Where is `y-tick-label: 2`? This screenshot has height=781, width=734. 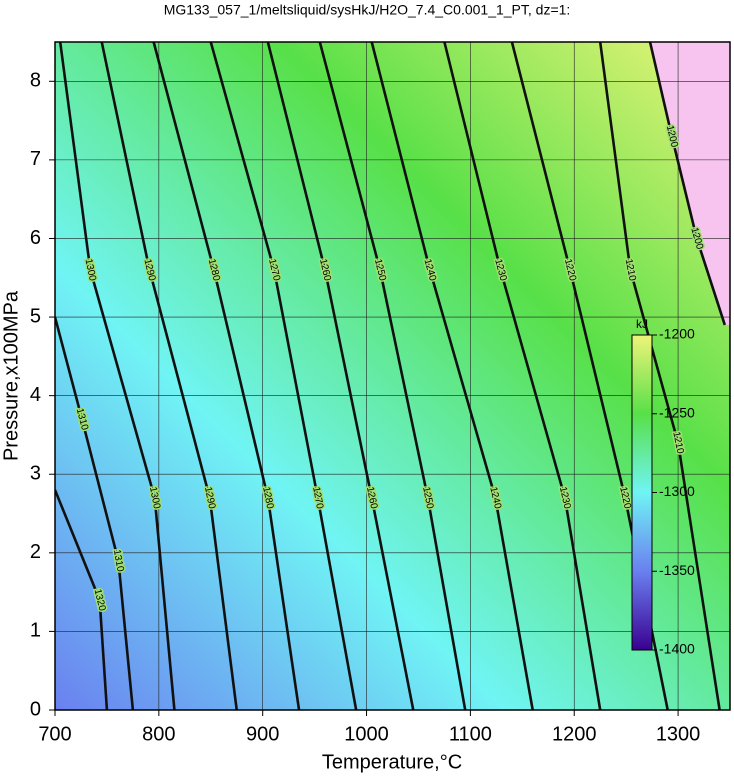
y-tick-label: 2 is located at coordinates (35, 552).